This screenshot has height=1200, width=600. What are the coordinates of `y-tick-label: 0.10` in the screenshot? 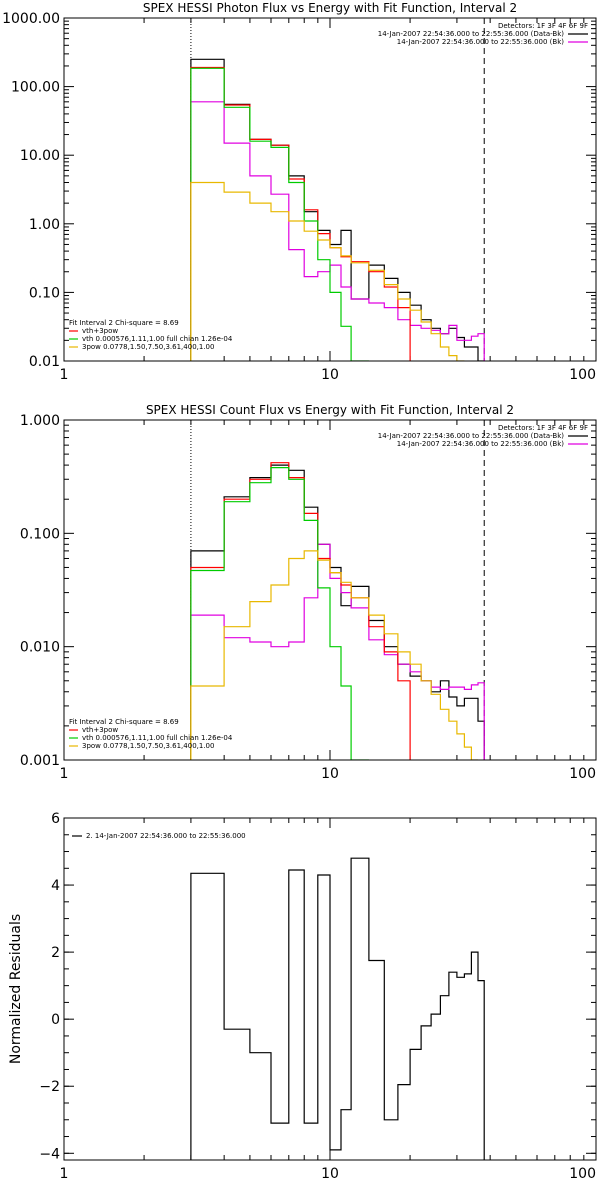 It's located at (44, 293).